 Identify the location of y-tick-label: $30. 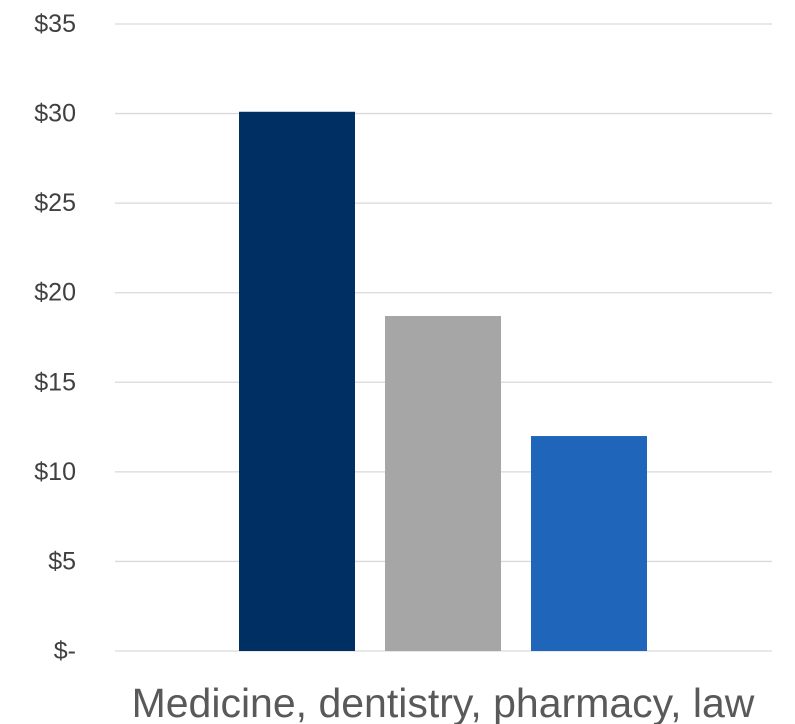
(55, 114).